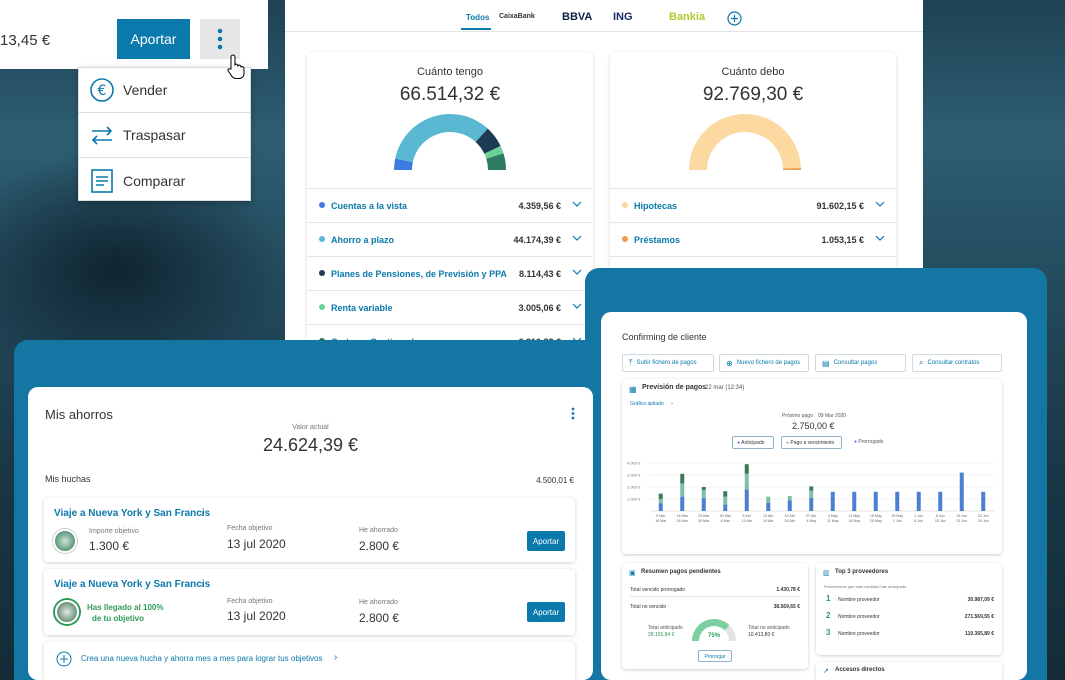 This screenshot has width=1065, height=680. I want to click on consultar-contratos-button: ⌕ Consultar contratos, so click(957, 363).